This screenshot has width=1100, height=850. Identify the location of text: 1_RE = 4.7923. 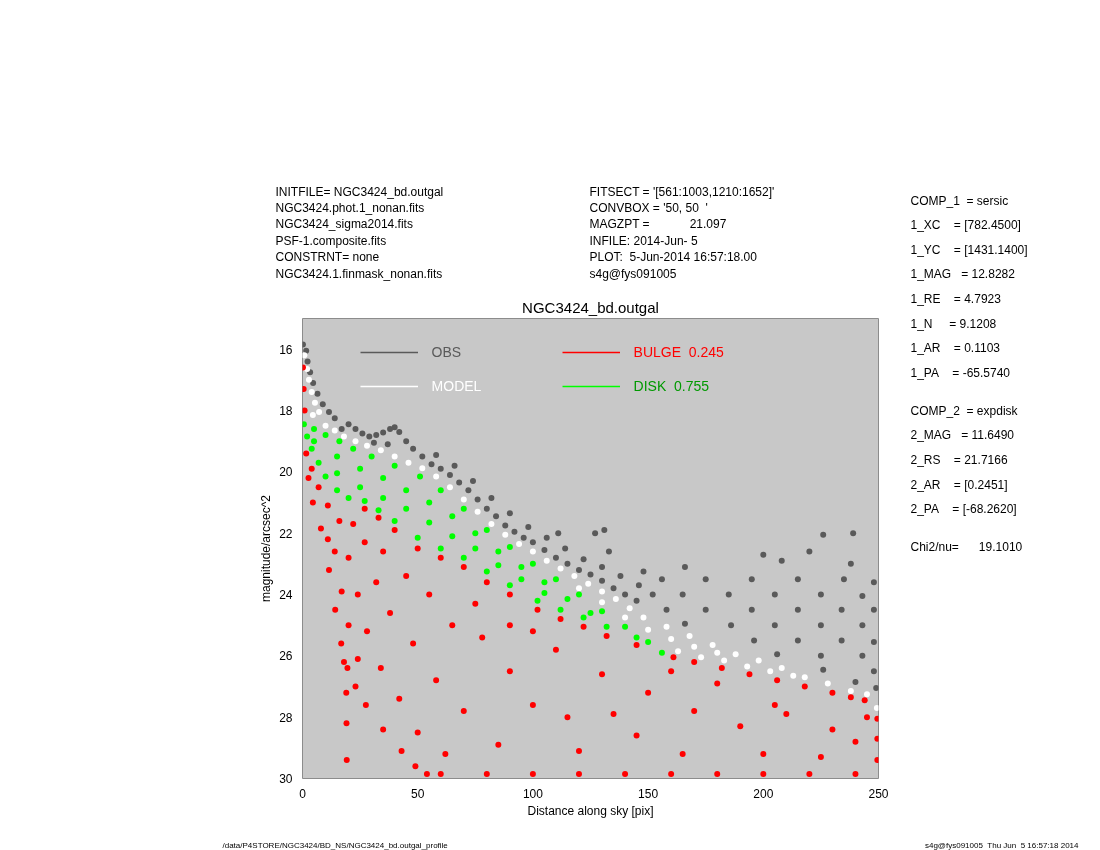
(956, 298).